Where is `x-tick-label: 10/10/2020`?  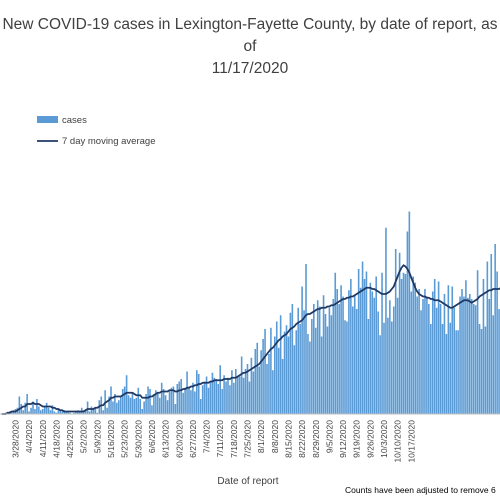 x-tick-label: 10/10/2020 is located at coordinates (398, 441).